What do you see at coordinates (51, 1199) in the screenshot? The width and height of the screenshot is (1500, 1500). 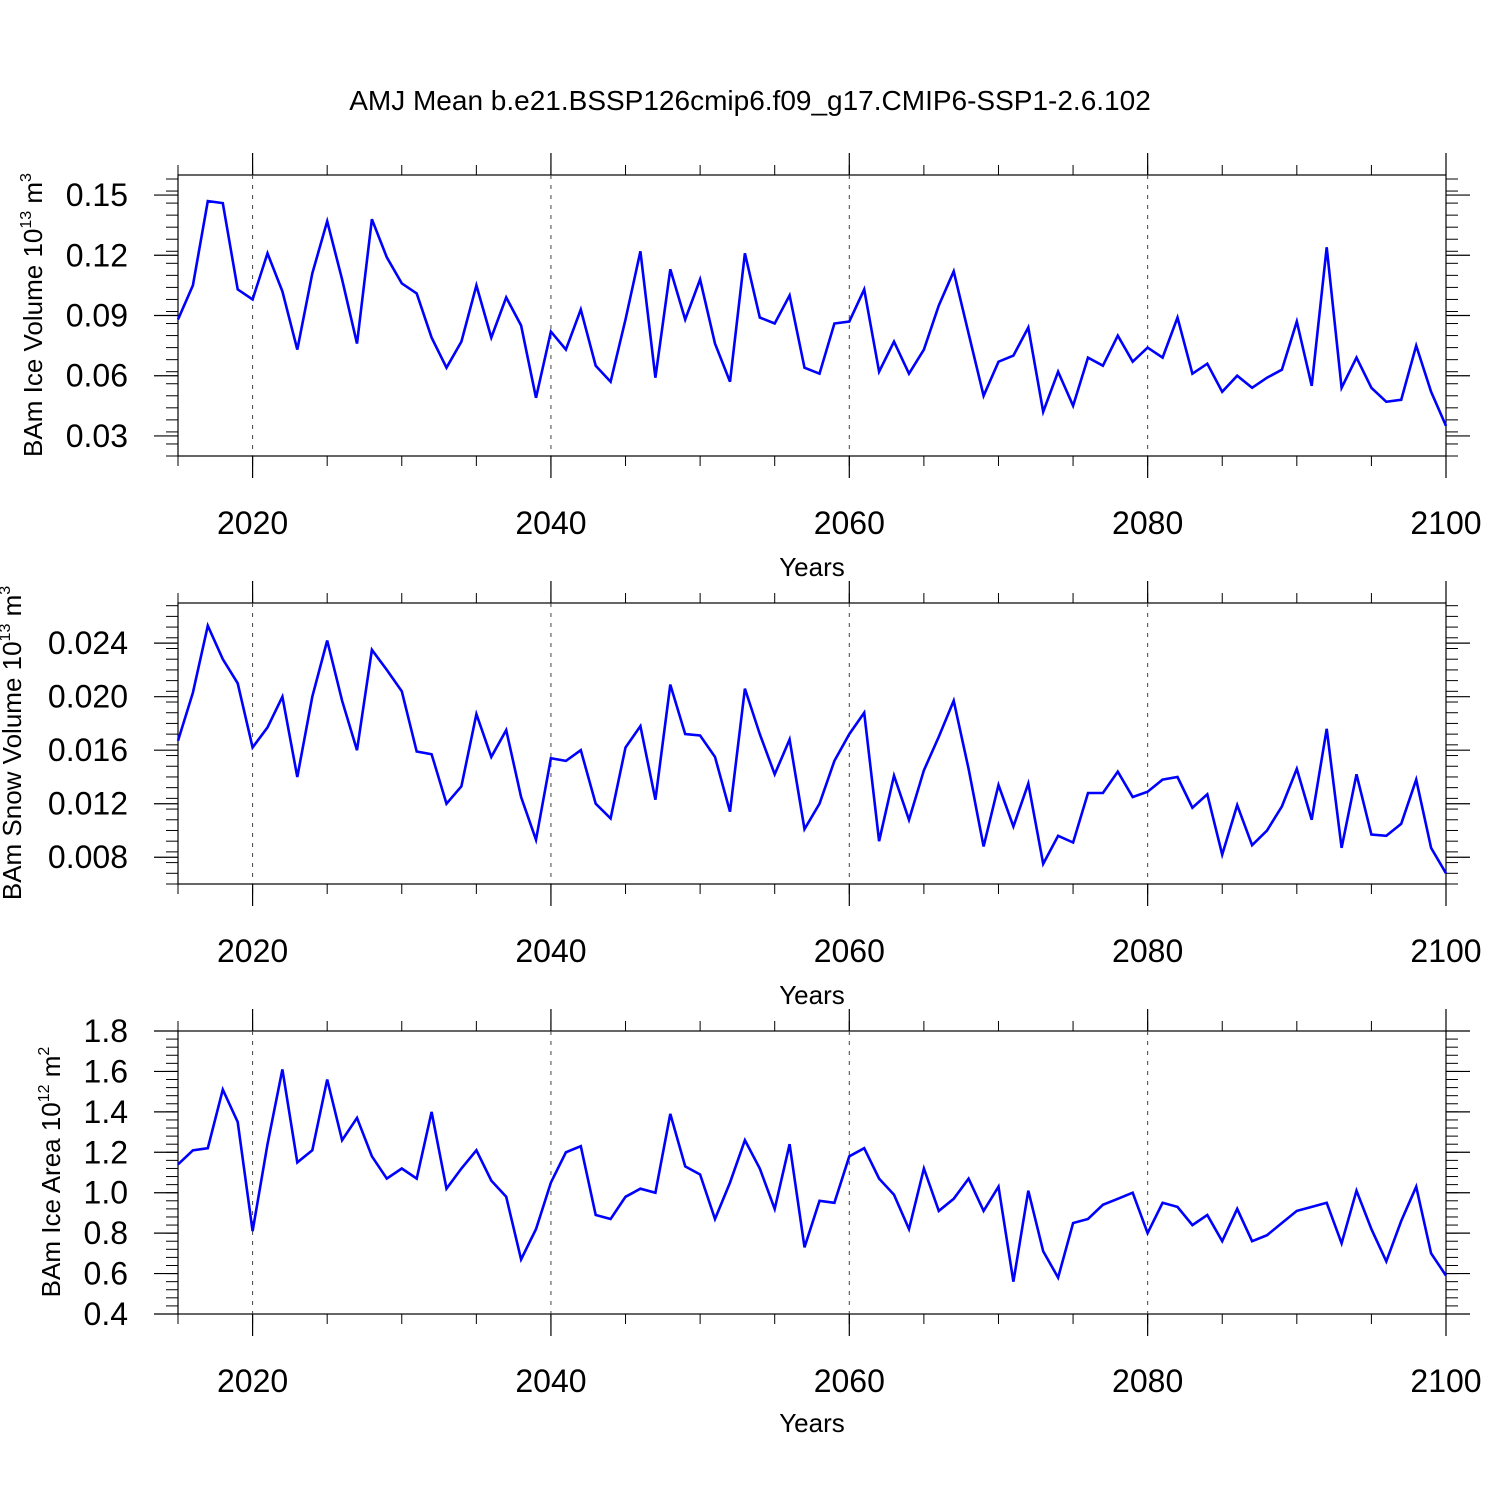 I see `y-axis-label-main: BAm Ice Area 10` at bounding box center [51, 1199].